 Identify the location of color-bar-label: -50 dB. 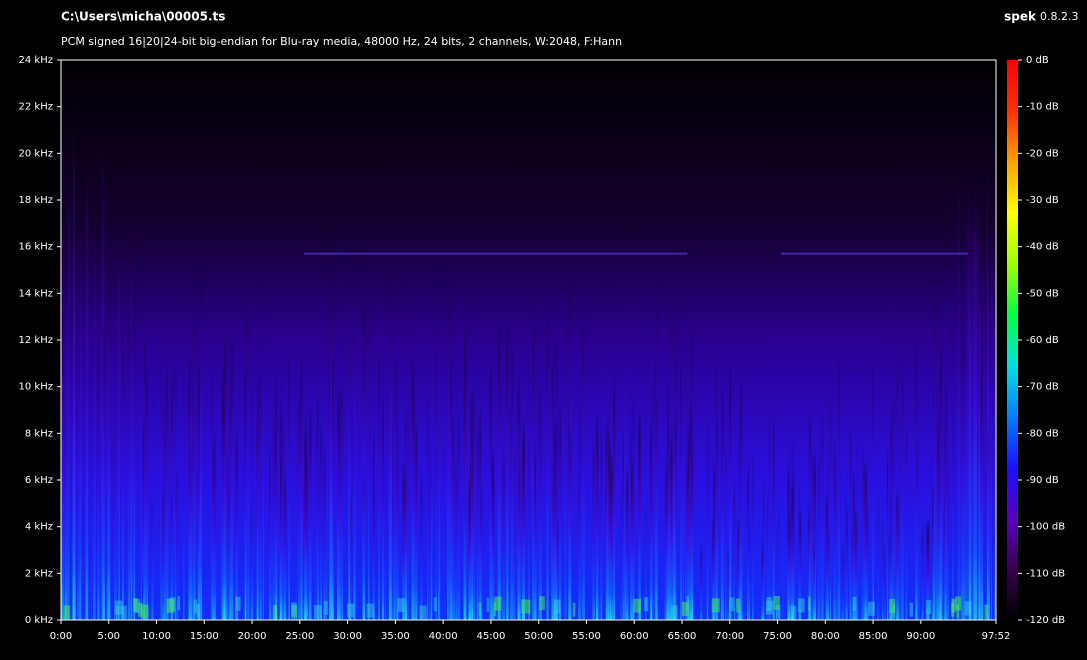
(1042, 293).